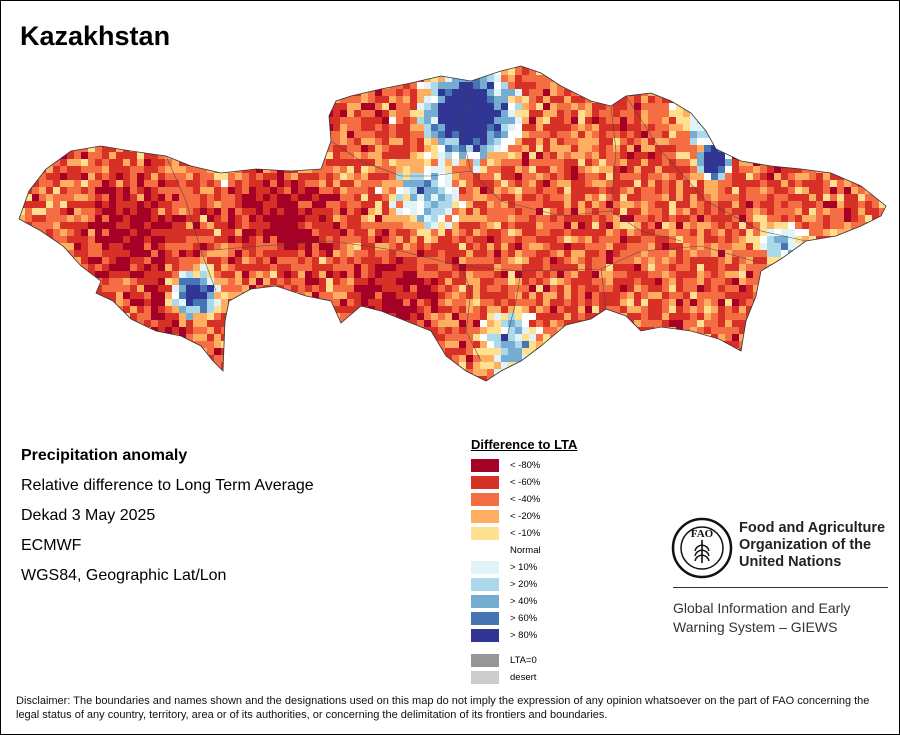 The width and height of the screenshot is (900, 735). Describe the element at coordinates (104, 455) in the screenshot. I see `info-heading: Precipitation anomaly` at that location.